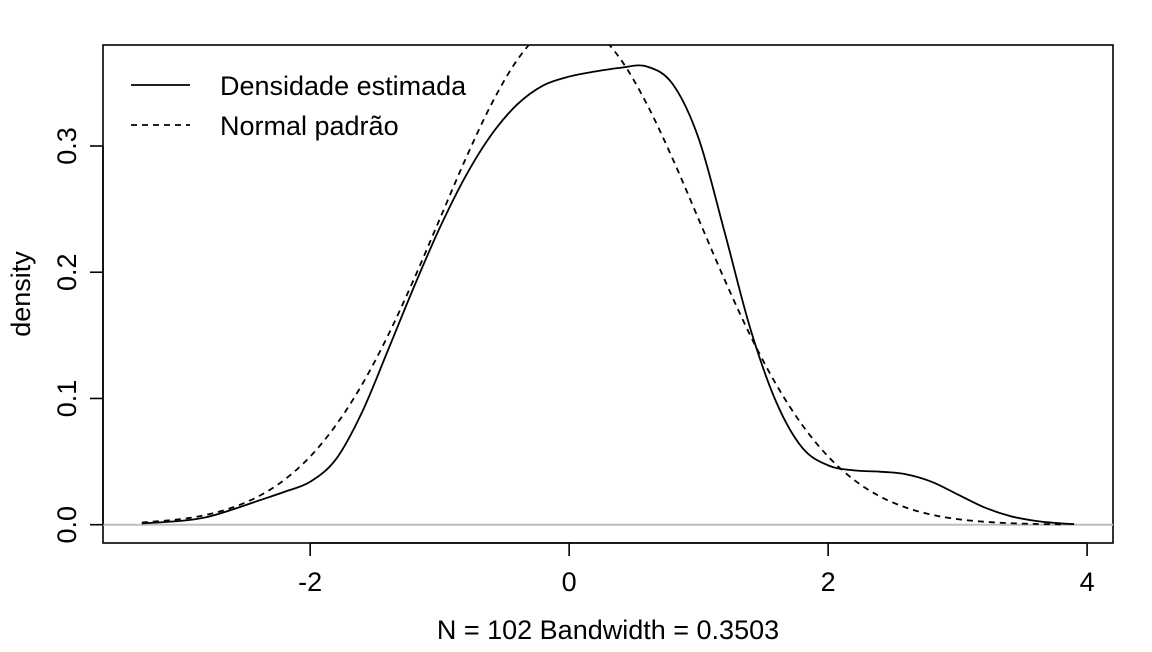  I want to click on x-tick-label: -2, so click(310, 582).